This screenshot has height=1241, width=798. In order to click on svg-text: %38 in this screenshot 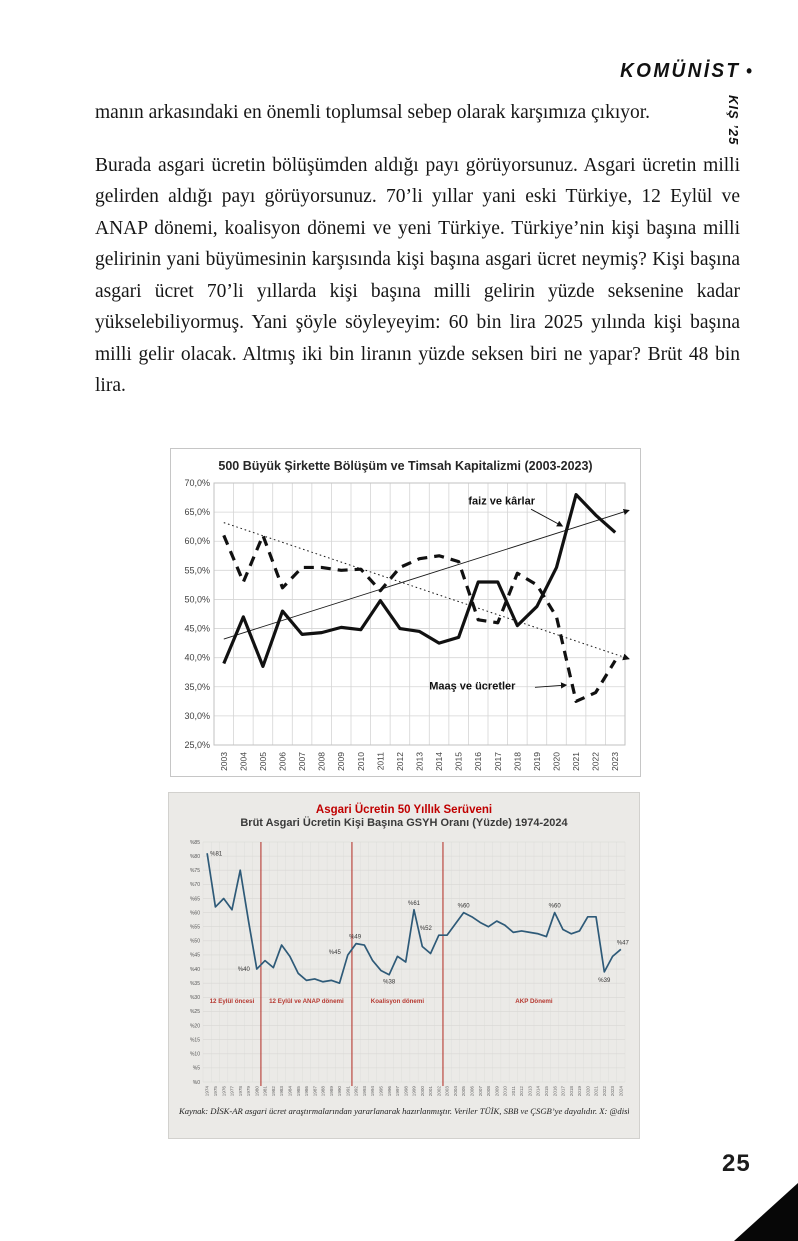, I will do `click(389, 983)`.